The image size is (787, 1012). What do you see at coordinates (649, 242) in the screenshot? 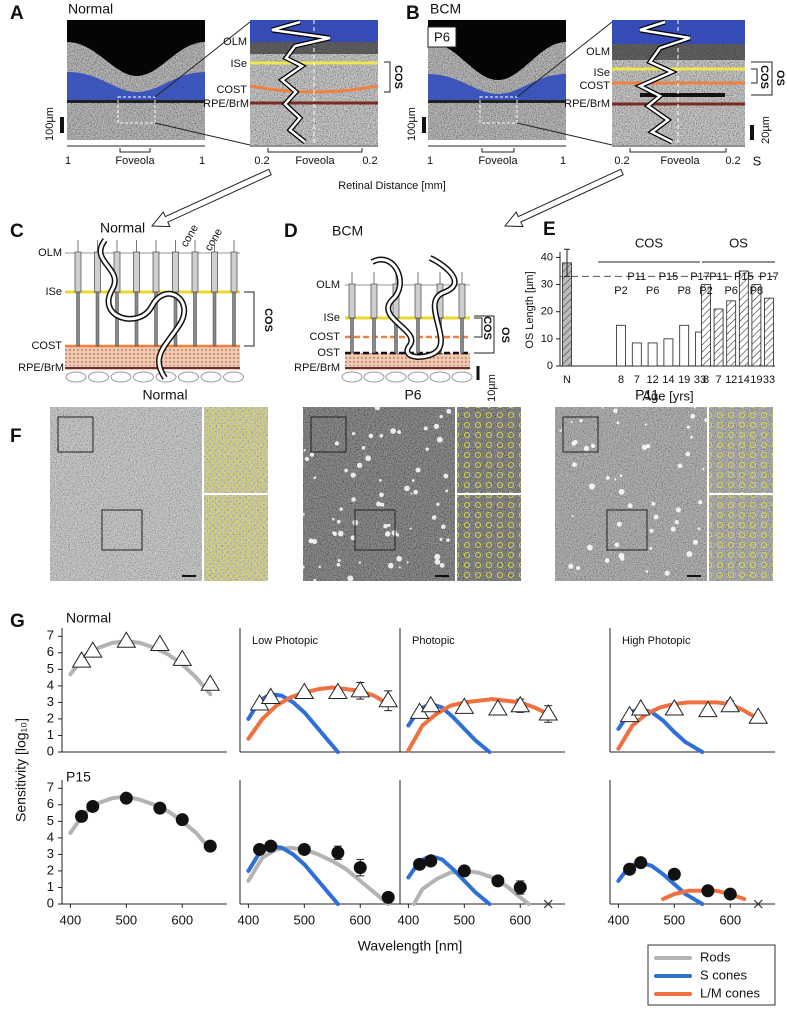
I see `group-label: COS` at bounding box center [649, 242].